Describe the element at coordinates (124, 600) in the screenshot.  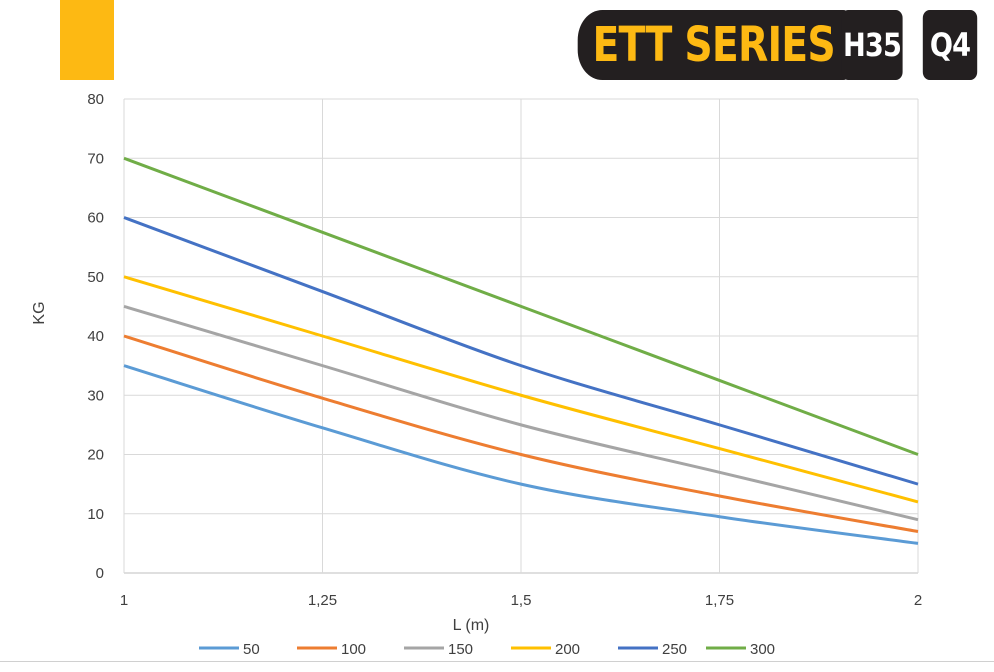
I see `x-tick-label: 1` at that location.